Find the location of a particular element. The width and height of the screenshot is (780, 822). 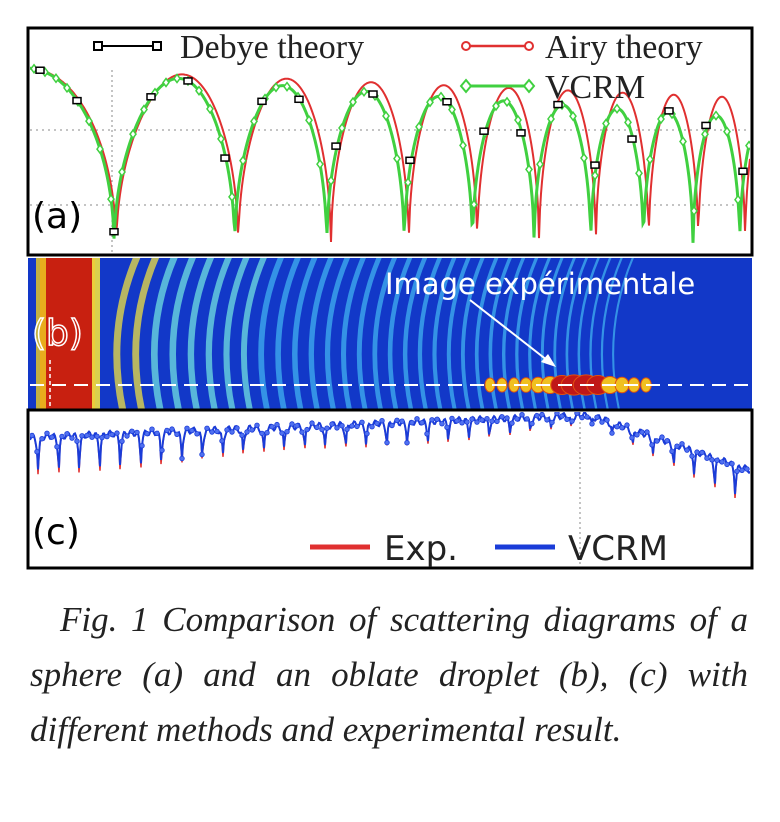

panel-label: (b) is located at coordinates (57, 333).